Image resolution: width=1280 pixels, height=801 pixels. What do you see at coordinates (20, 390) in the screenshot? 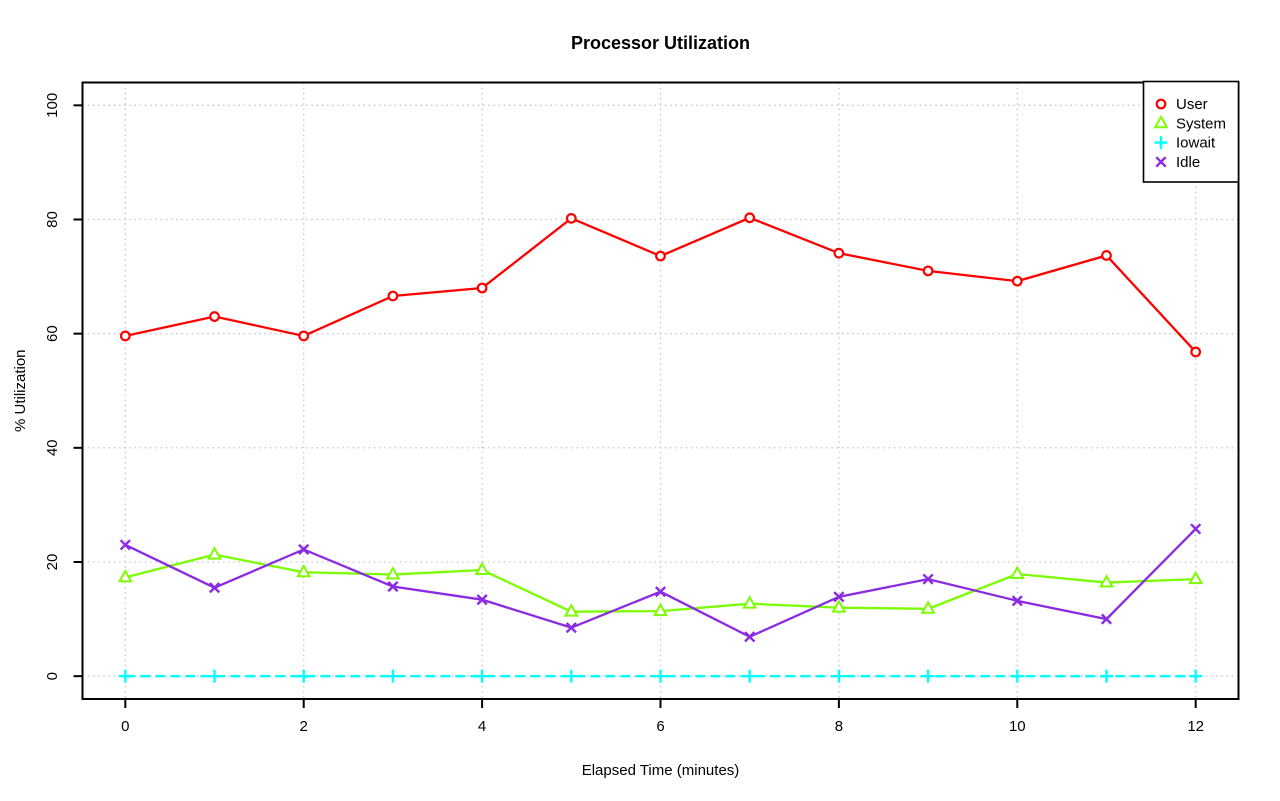
I see `y-axis-title: % Utilization` at bounding box center [20, 390].